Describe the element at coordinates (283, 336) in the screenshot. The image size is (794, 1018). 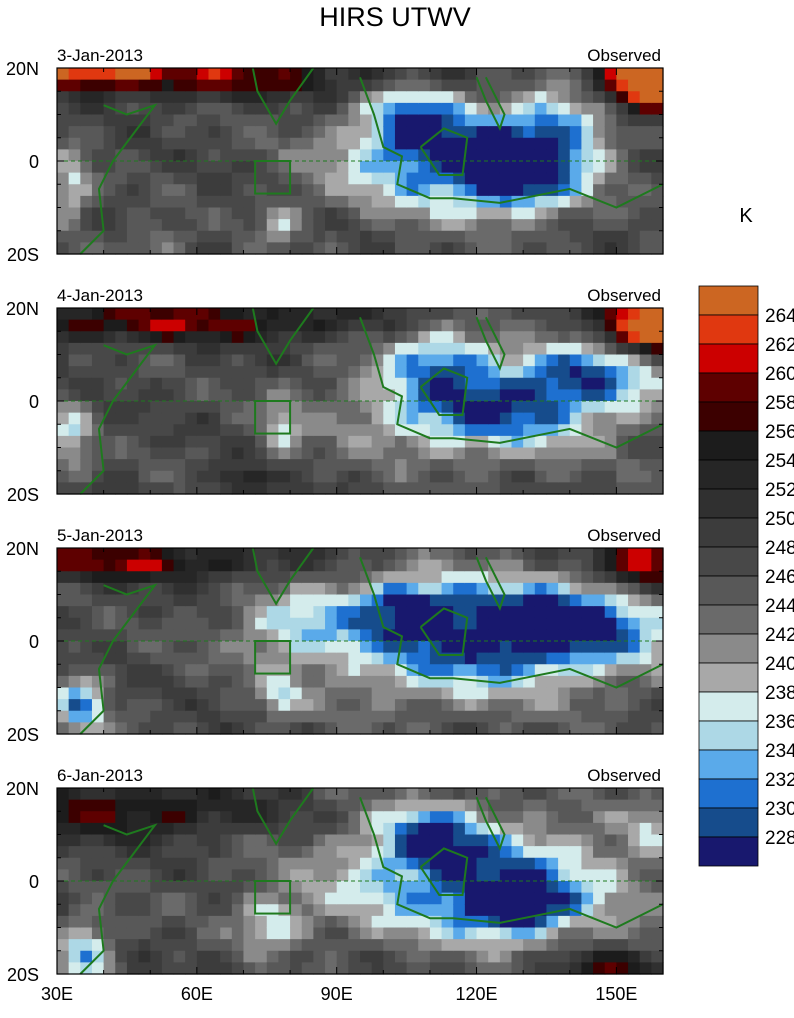
I see `coastline` at that location.